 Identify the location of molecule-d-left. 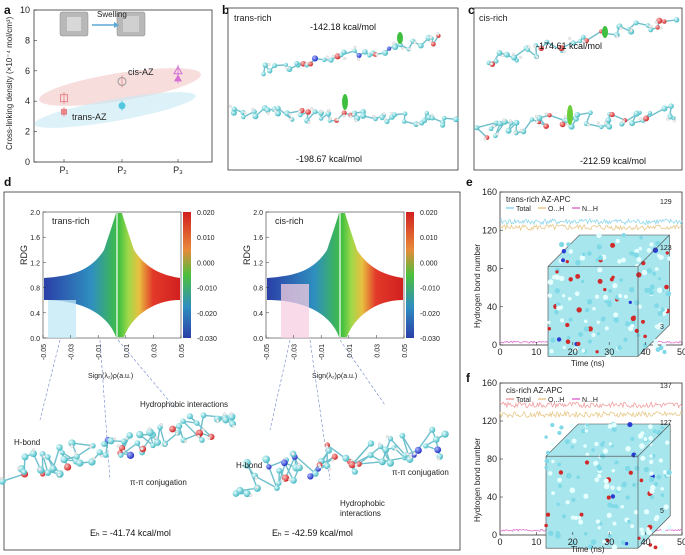
(118, 448).